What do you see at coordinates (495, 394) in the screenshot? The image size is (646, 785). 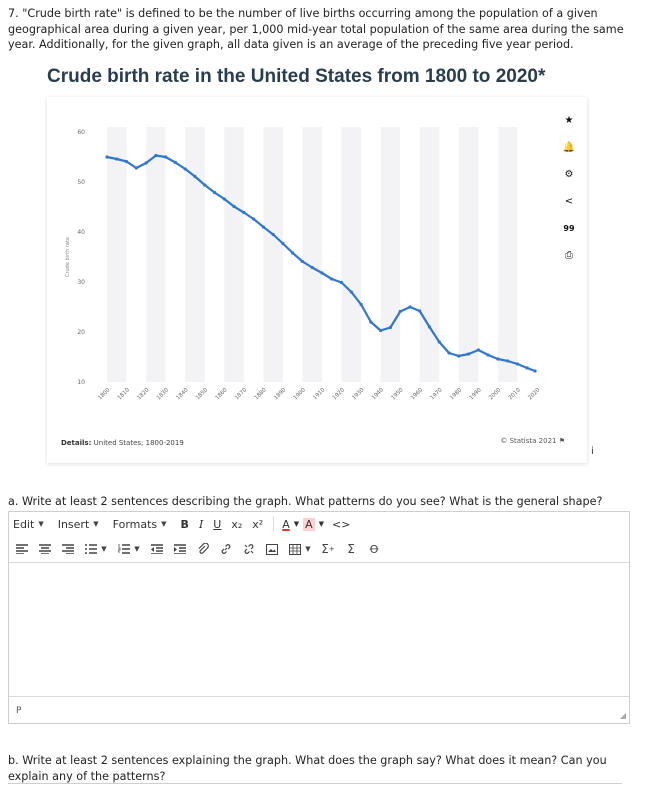 I see `x-tick-label: 2000` at bounding box center [495, 394].